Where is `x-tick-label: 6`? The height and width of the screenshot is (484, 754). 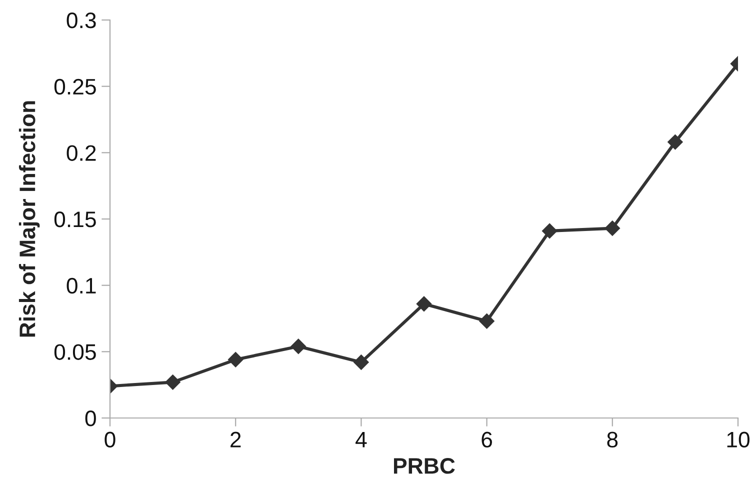
x-tick-label: 6 is located at coordinates (487, 440).